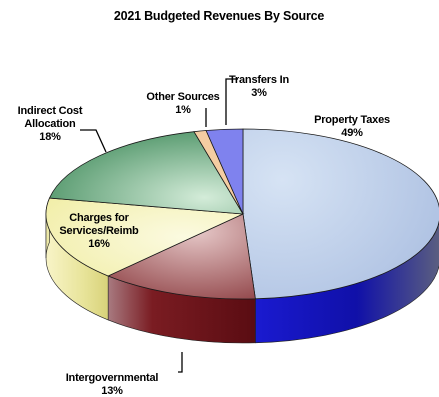  I want to click on chart-title: 2021 Budgeted Revenues By Source, so click(219, 16).